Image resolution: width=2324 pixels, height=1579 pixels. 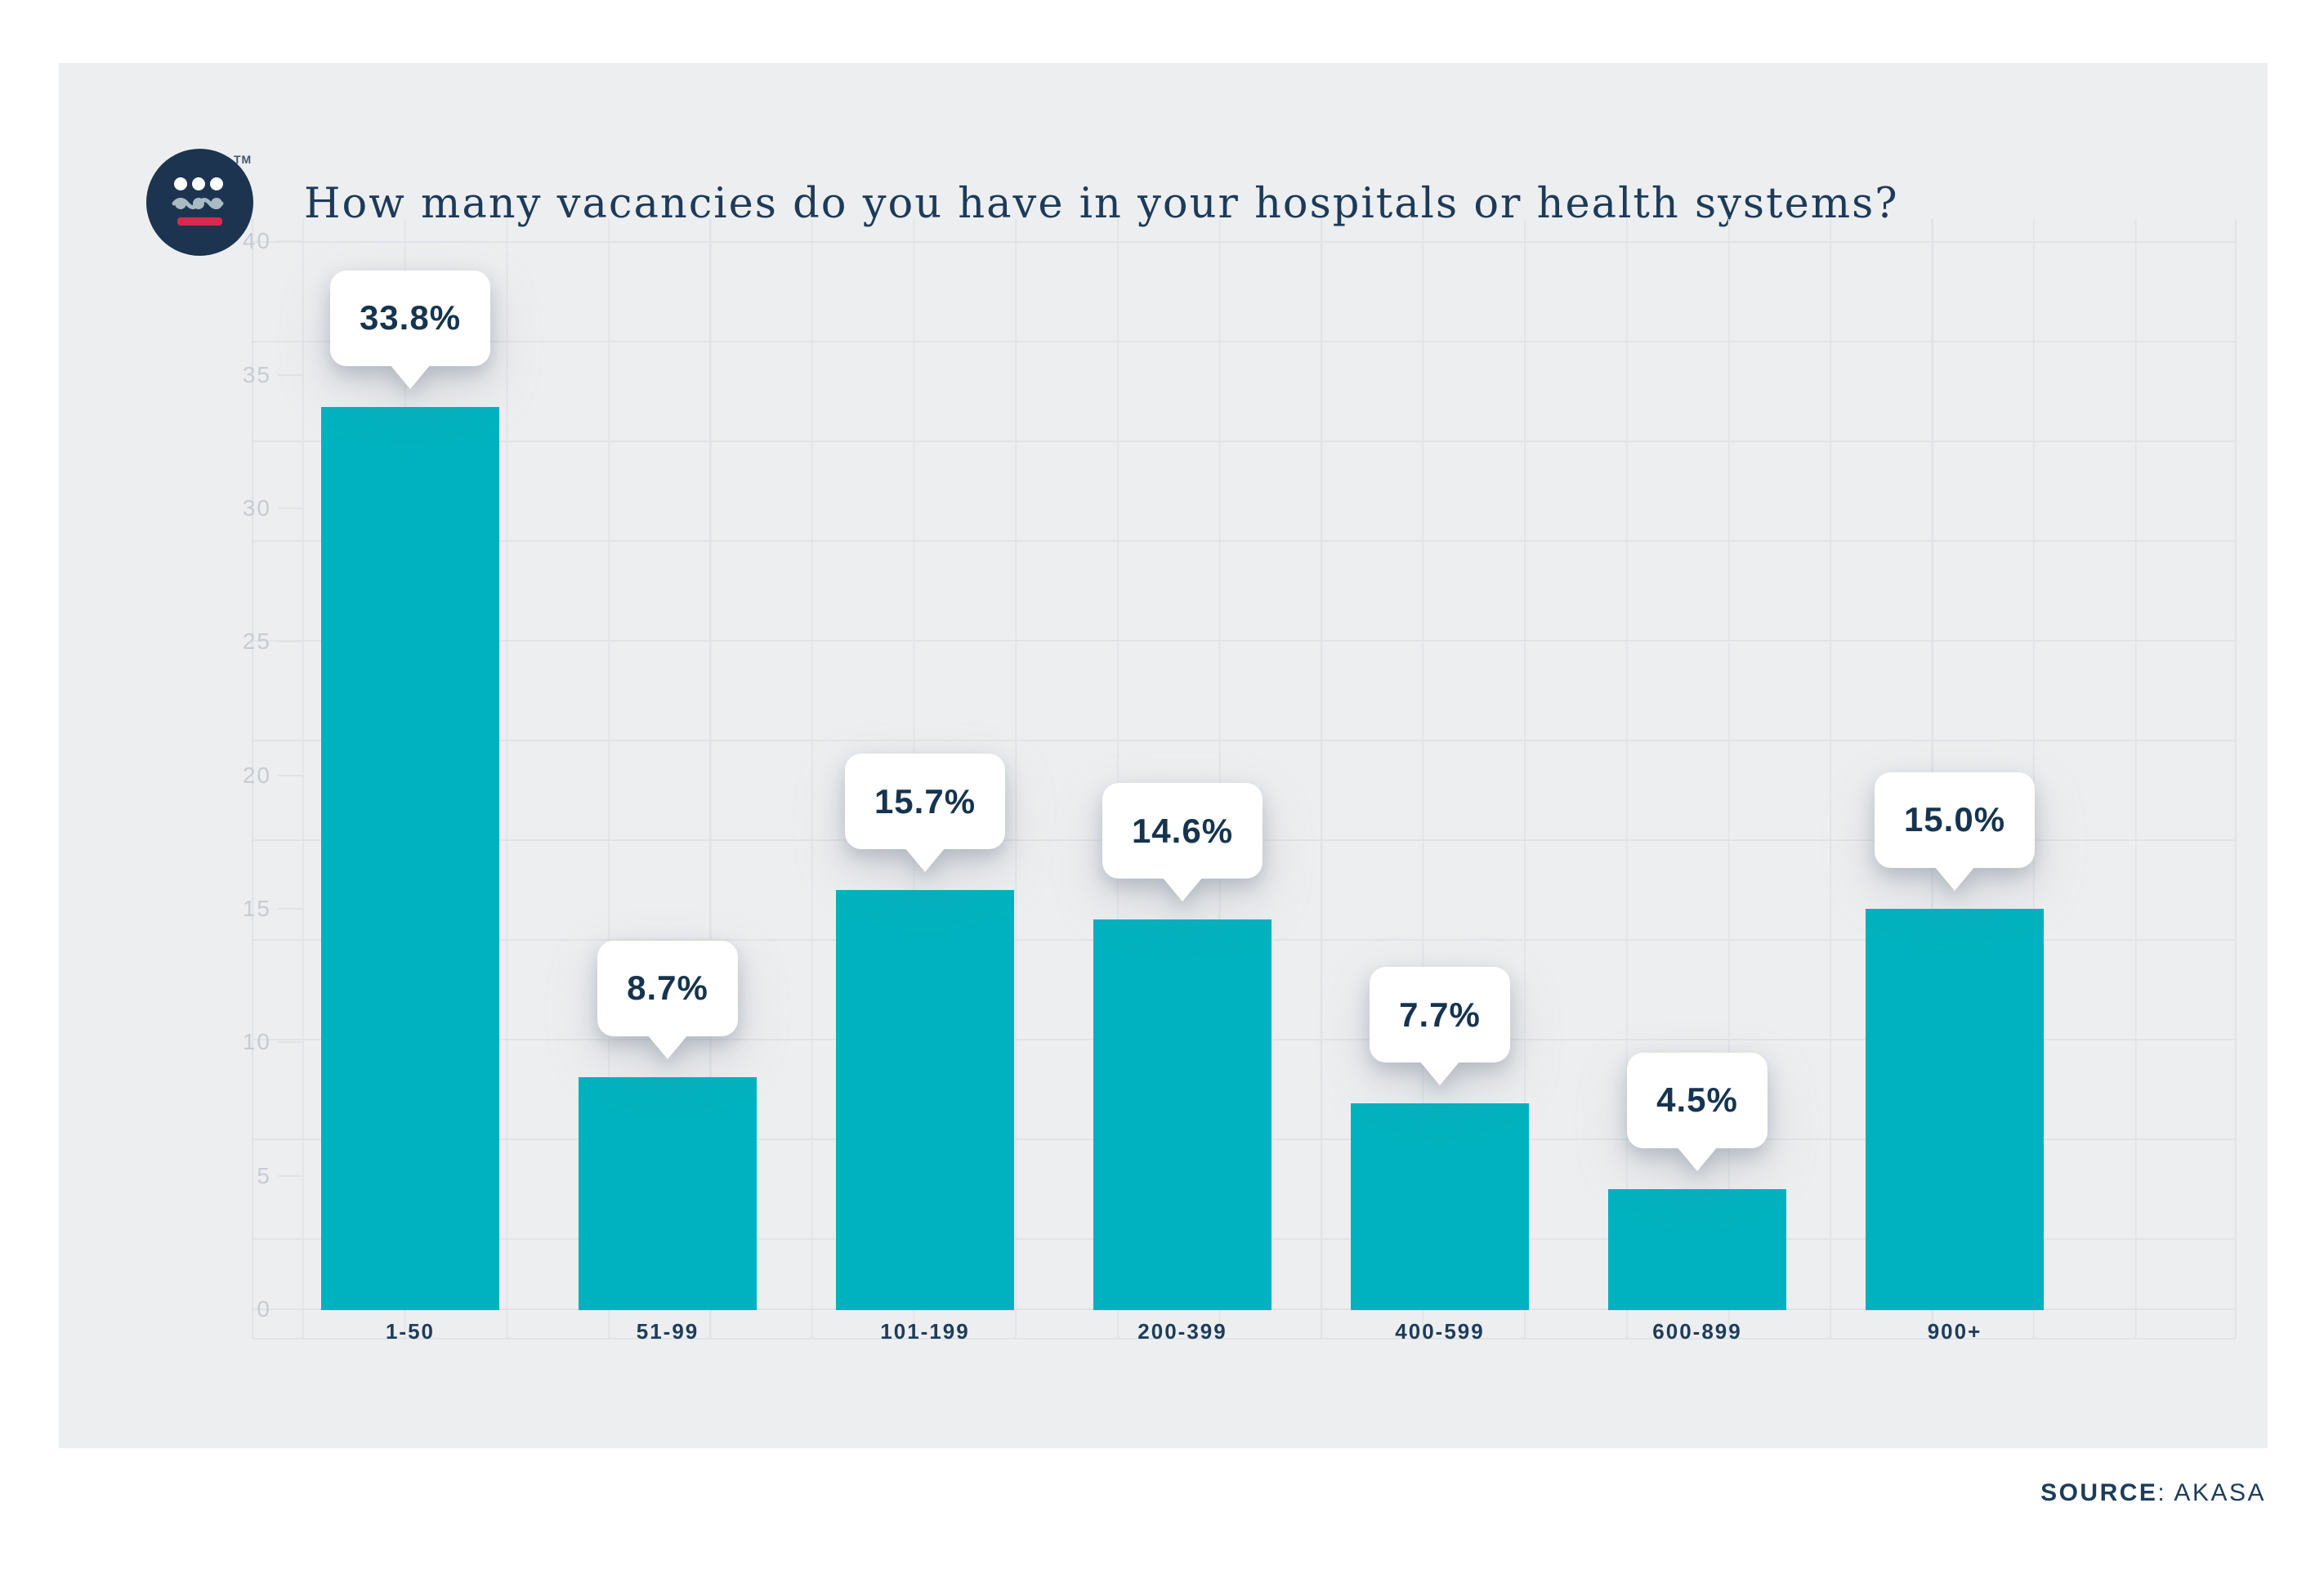 I want to click on x-axis-label: 600-899, so click(x=1697, y=1331).